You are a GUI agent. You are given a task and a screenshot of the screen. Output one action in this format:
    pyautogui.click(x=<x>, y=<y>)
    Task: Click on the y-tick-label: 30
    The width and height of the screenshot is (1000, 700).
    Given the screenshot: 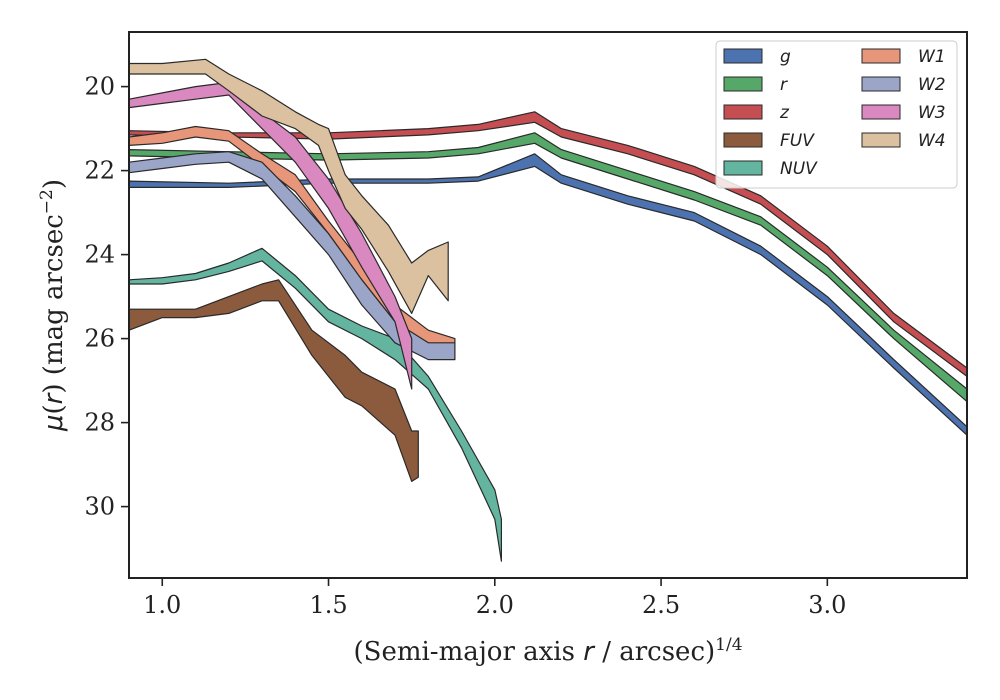 What is the action you would take?
    pyautogui.click(x=99, y=507)
    